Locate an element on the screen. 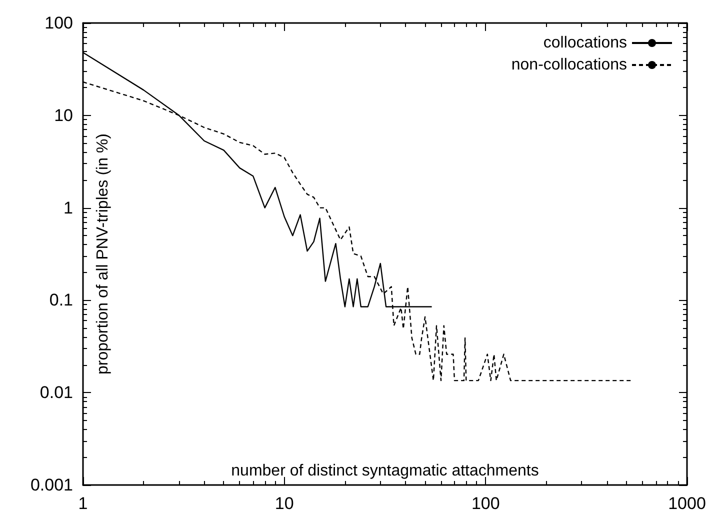  x-tick-label: 100 is located at coordinates (485, 503).